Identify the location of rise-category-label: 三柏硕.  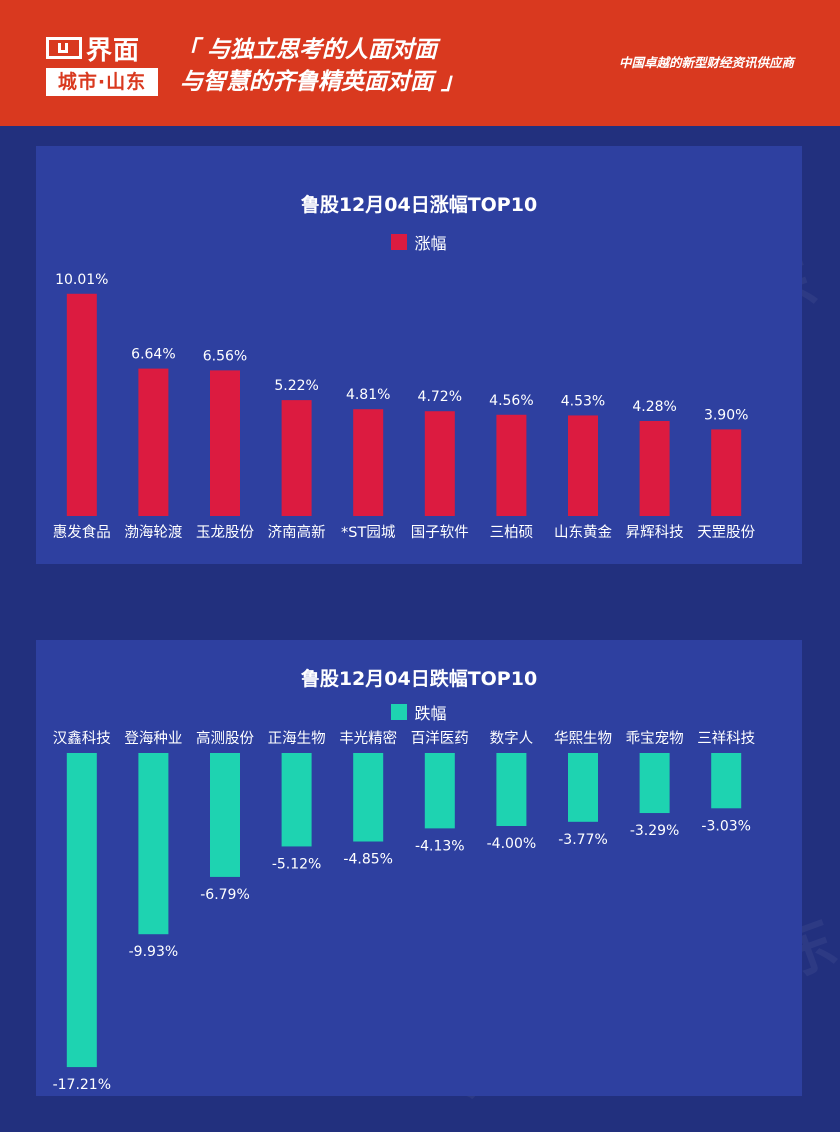
(512, 532).